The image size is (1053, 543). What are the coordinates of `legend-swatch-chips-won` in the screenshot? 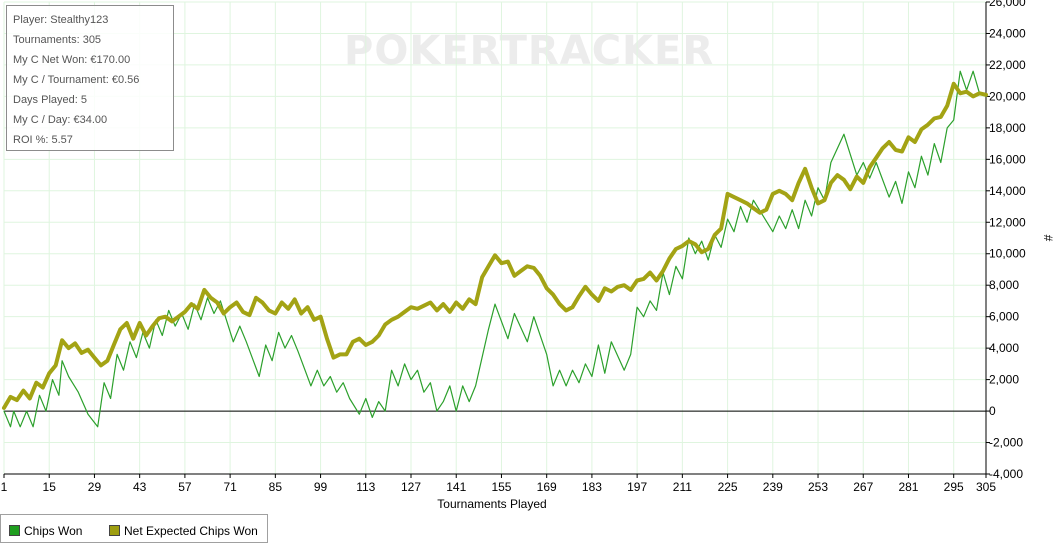 It's located at (14, 530).